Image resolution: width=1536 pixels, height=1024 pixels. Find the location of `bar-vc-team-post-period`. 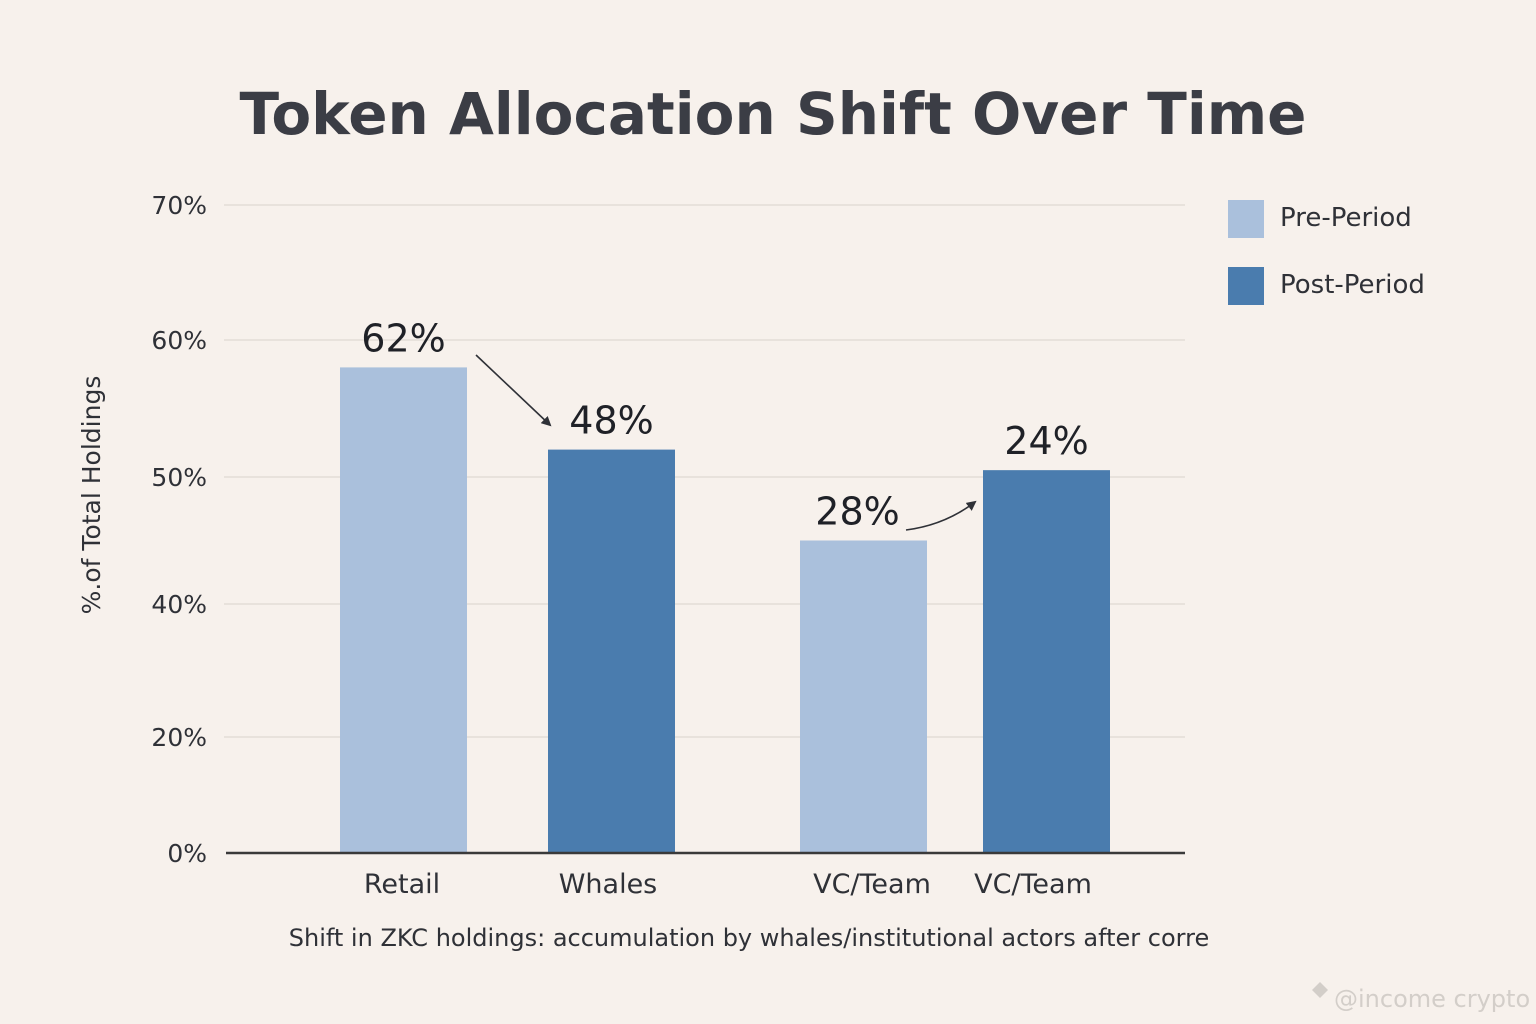

bar-vc-team-post-period is located at coordinates (1046, 661).